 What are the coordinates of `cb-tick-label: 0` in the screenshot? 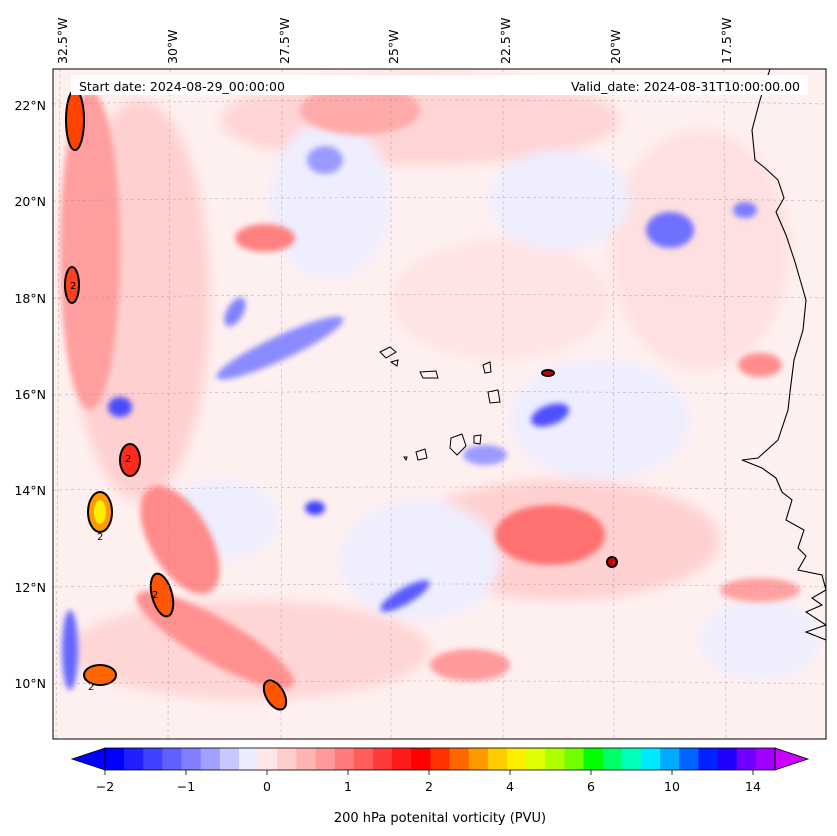 It's located at (267, 786).